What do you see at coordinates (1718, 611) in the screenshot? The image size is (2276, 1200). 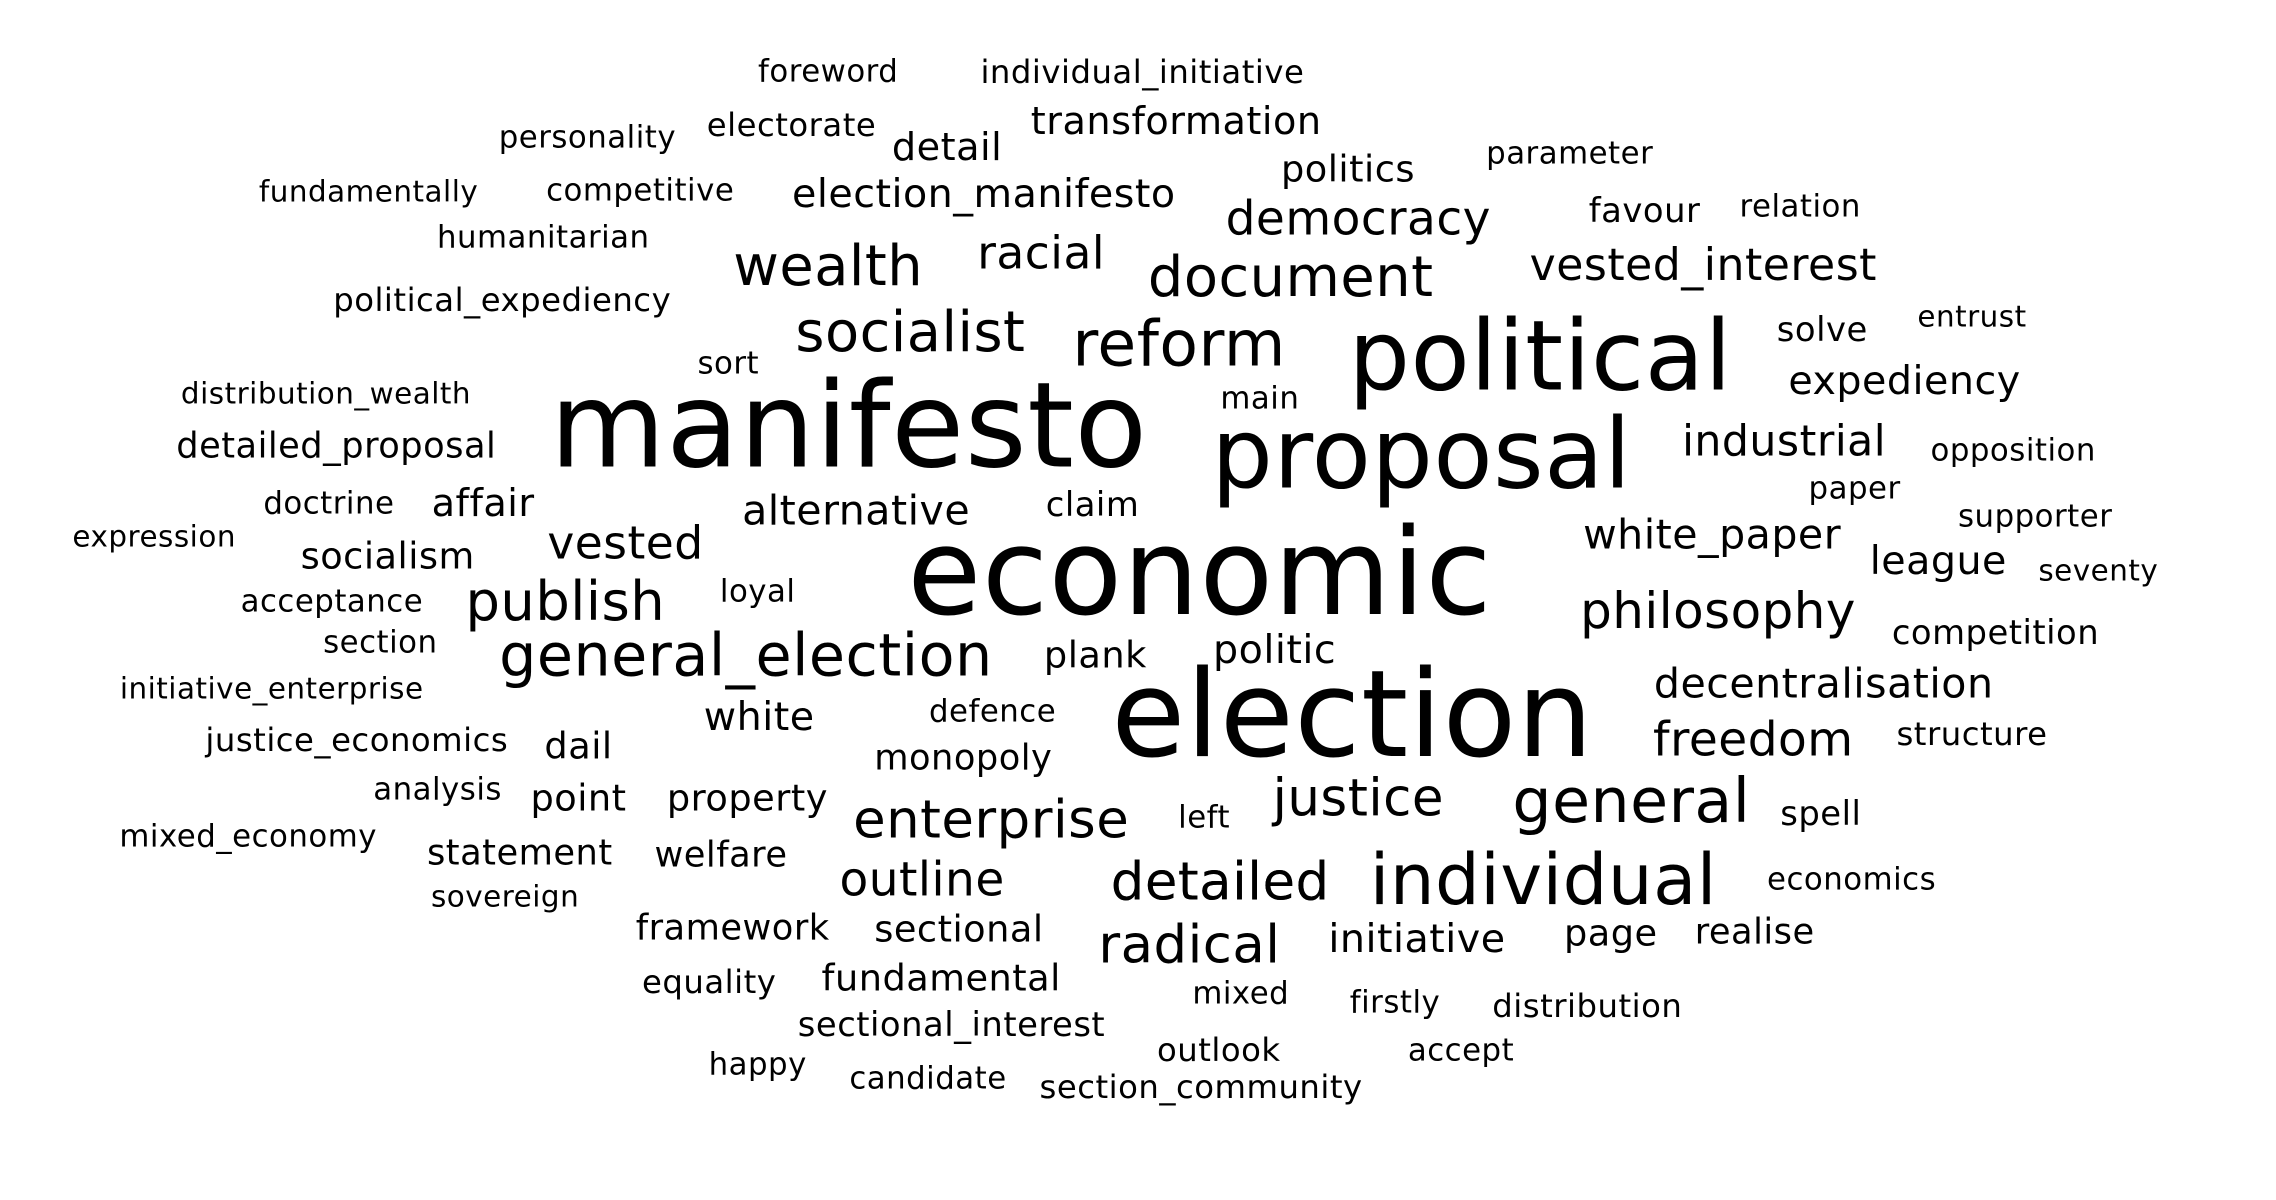 I see `word-philosophy: philosophy` at bounding box center [1718, 611].